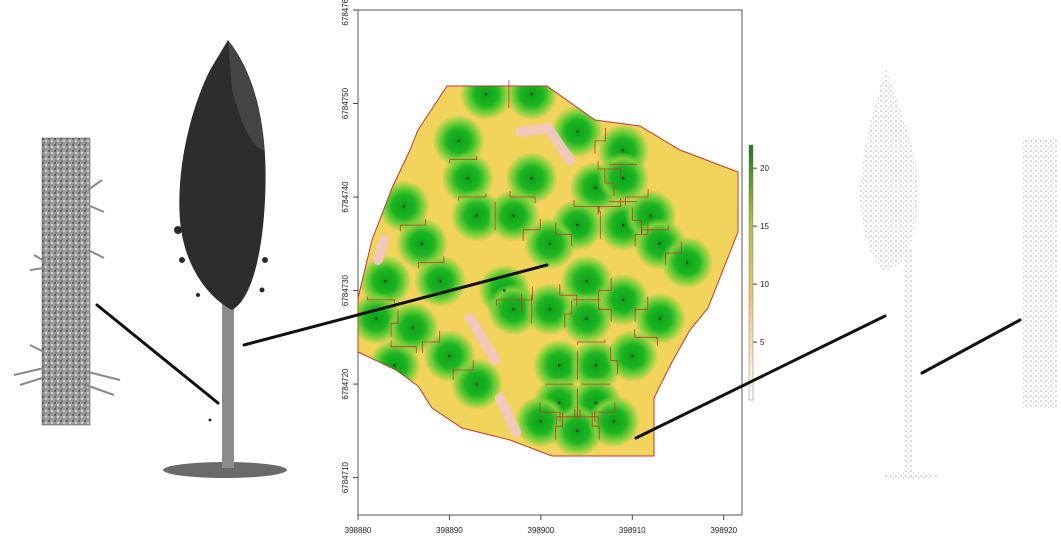  What do you see at coordinates (225, 259) in the screenshot?
I see `full-tree-pointcloud` at bounding box center [225, 259].